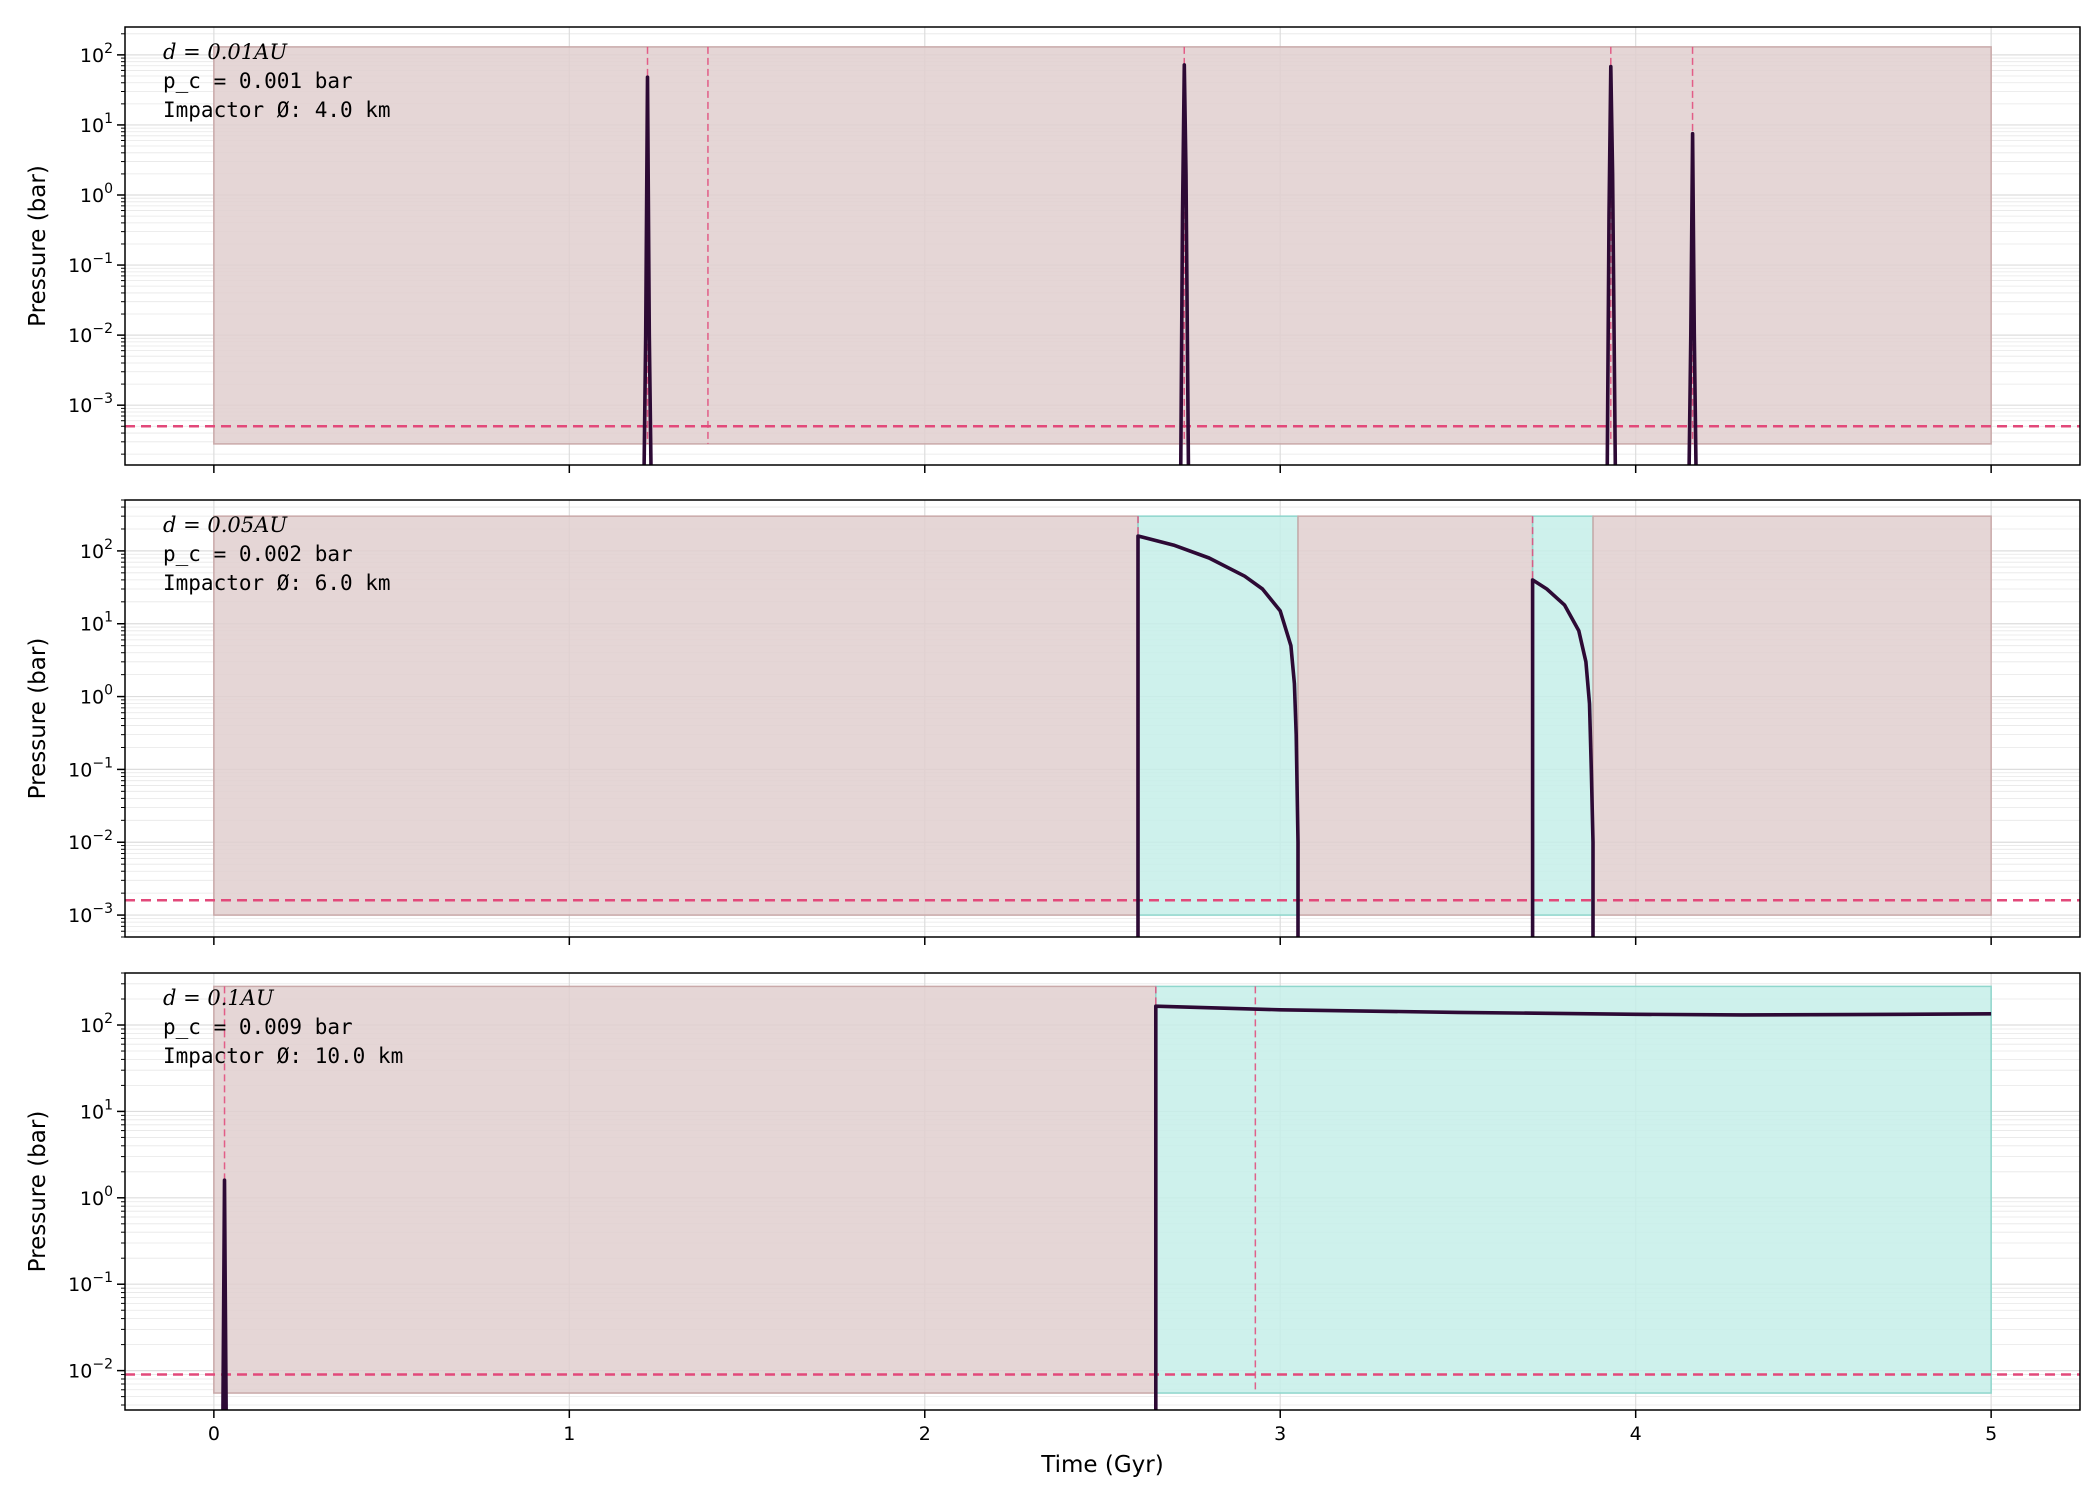 This screenshot has width=2100, height=1500. What do you see at coordinates (225, 52) in the screenshot?
I see `panel1-distance-label: d = 0.01AU` at bounding box center [225, 52].